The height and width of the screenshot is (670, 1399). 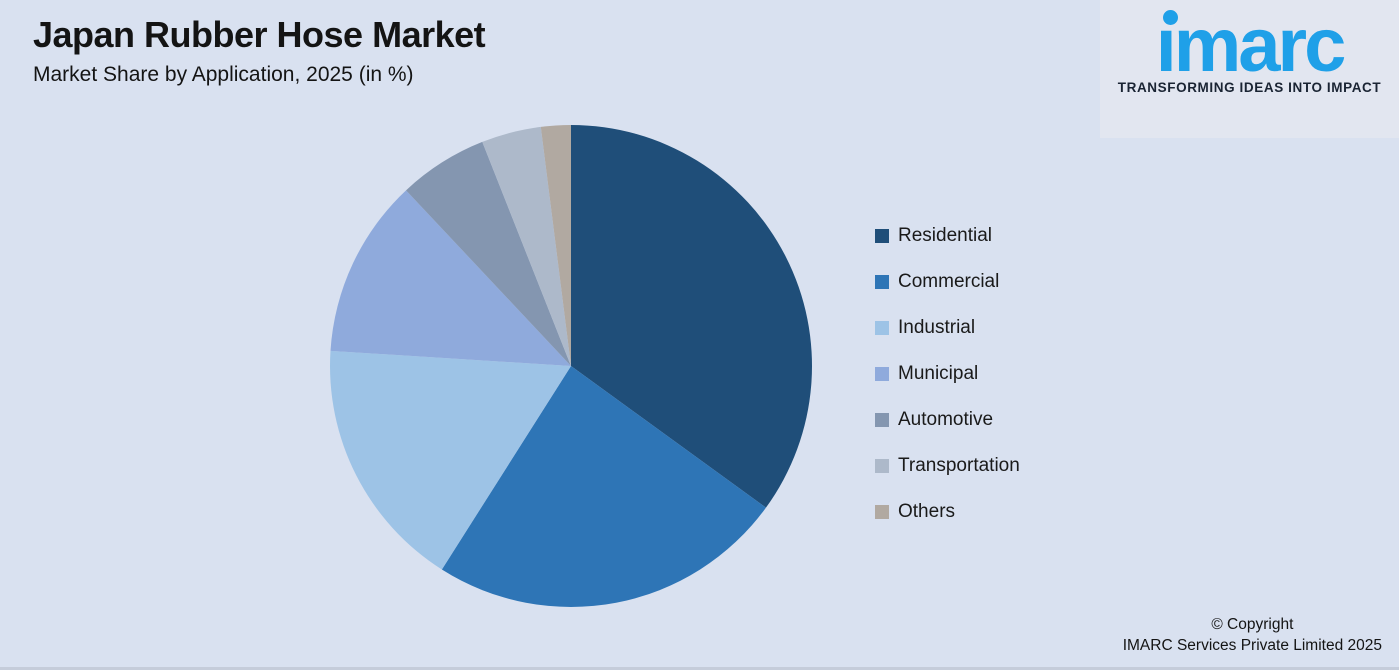 What do you see at coordinates (882, 466) in the screenshot?
I see `legend-swatch-transportation` at bounding box center [882, 466].